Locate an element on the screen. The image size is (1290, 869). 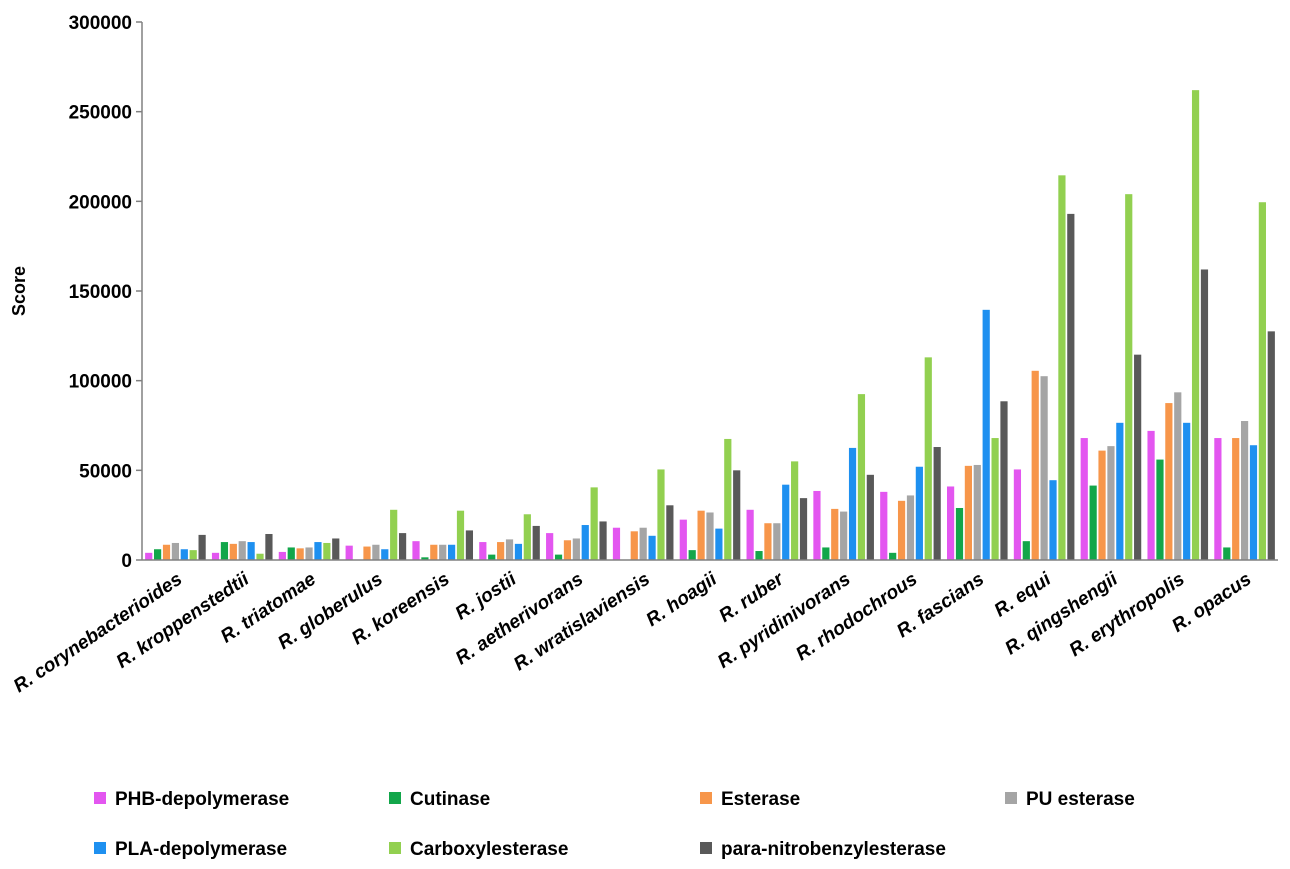
y-tick-label: 100000 is located at coordinates (100, 382).